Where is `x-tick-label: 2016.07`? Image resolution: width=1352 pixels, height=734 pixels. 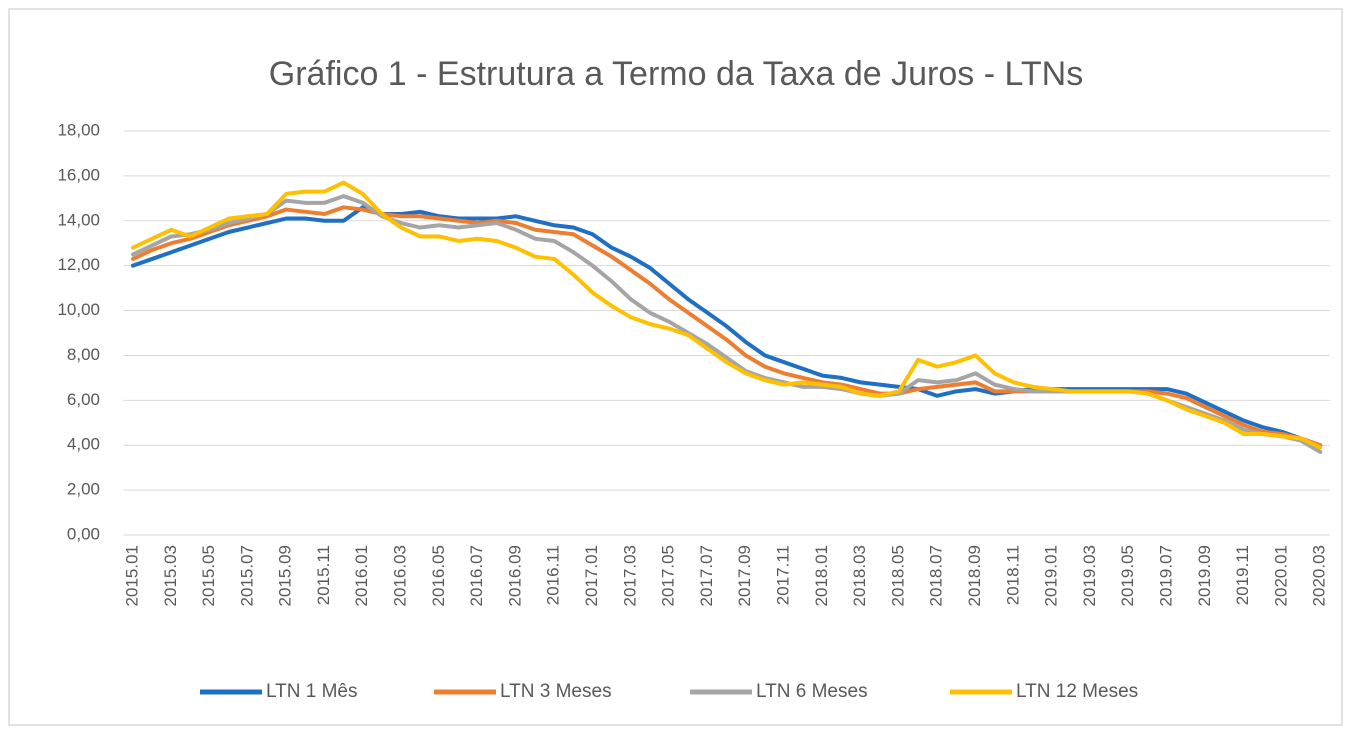
x-tick-label: 2016.07 is located at coordinates (476, 575).